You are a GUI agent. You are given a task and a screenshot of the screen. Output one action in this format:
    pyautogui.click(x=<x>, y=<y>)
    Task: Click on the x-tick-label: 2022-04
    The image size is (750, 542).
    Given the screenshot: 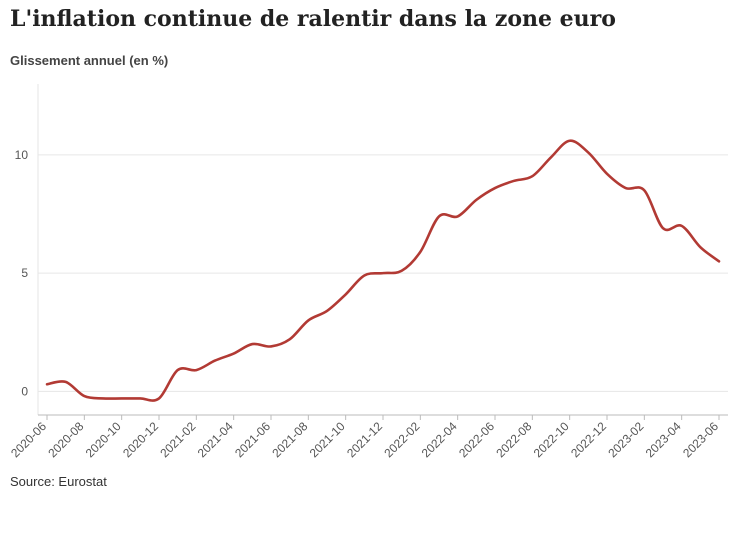 What is the action you would take?
    pyautogui.click(x=439, y=439)
    